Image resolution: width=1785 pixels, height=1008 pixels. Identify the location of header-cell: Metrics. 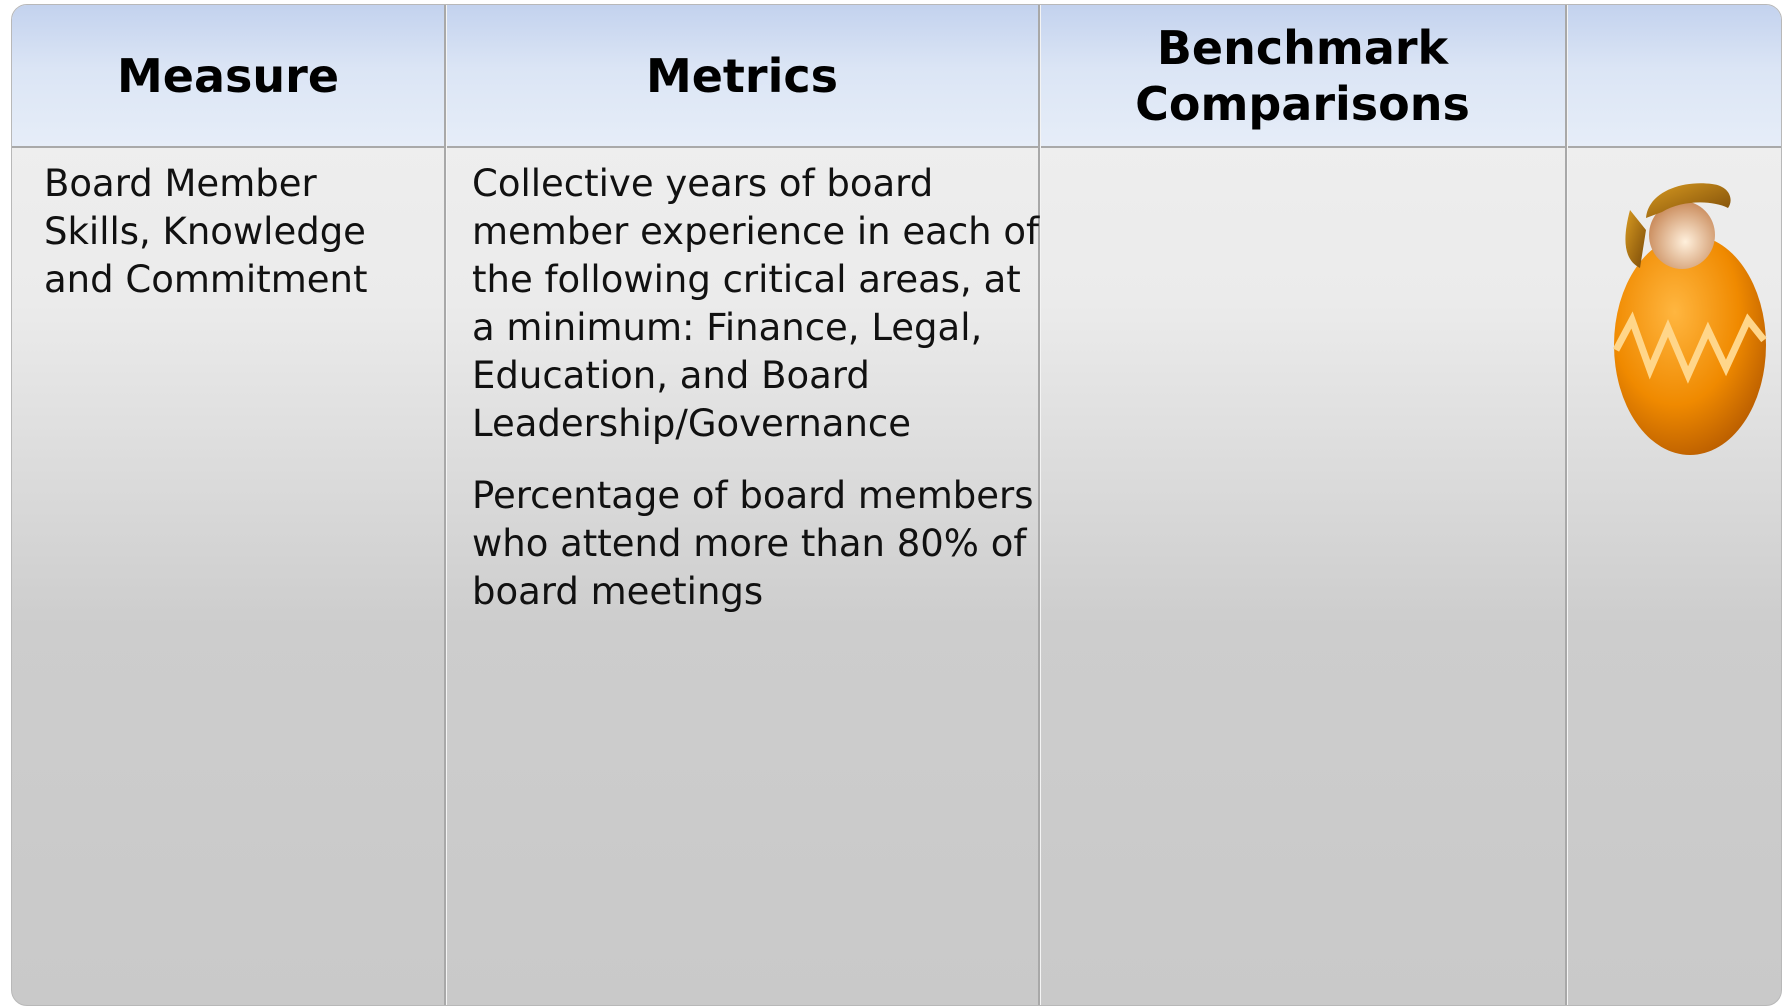
(742, 75).